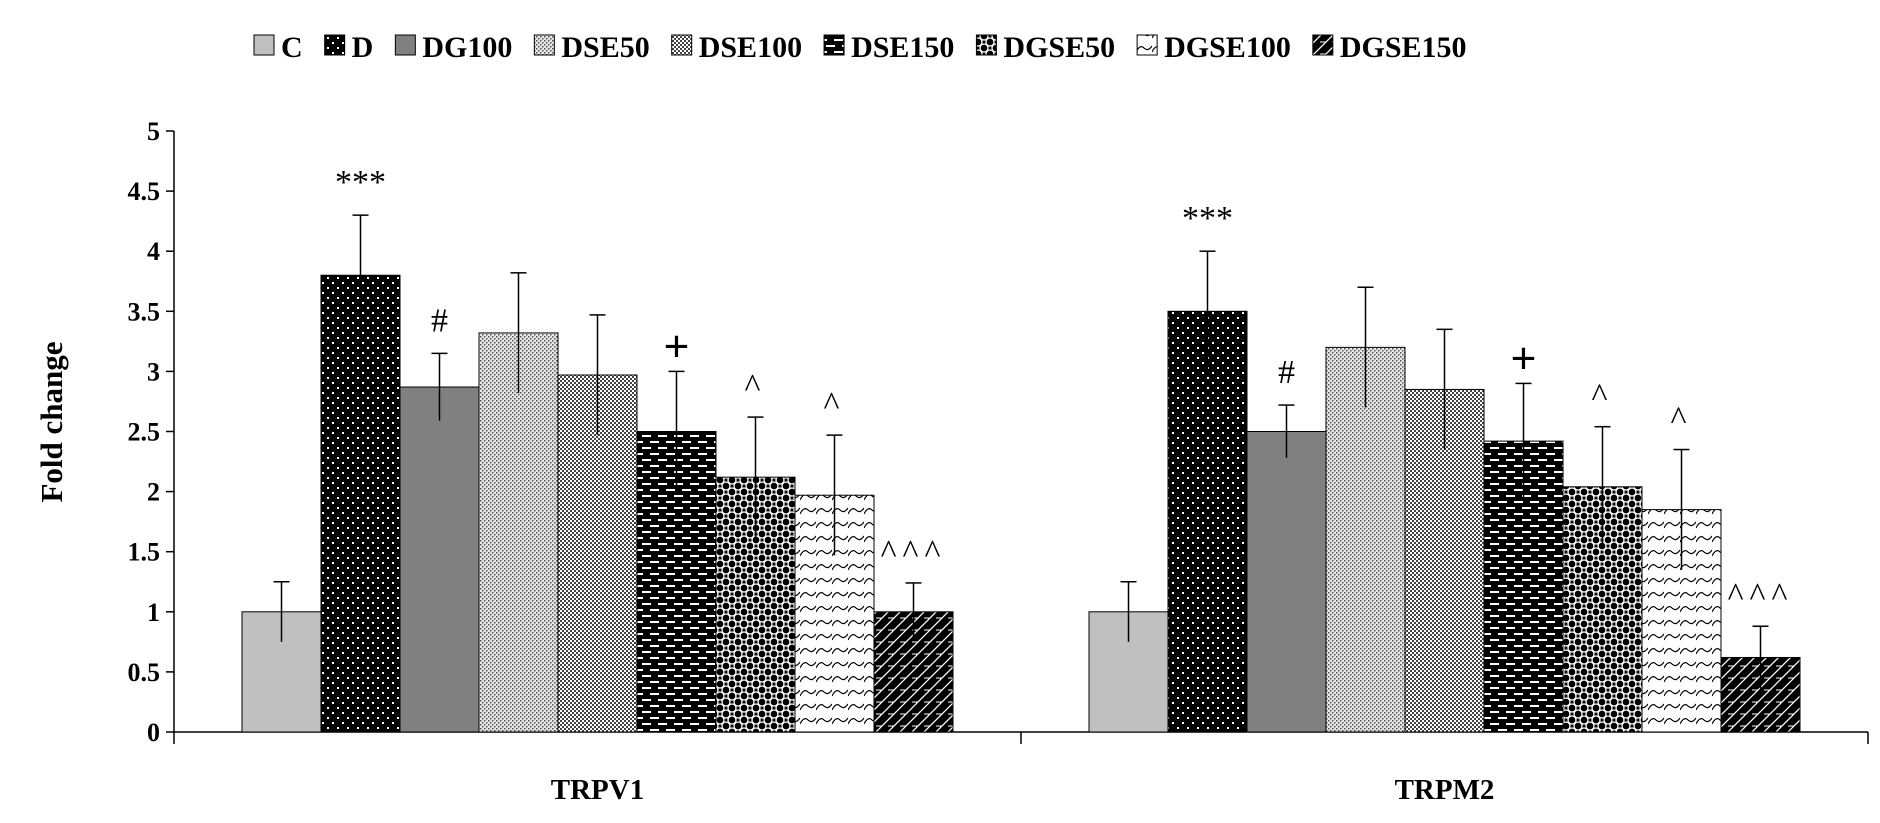 Image resolution: width=1880 pixels, height=823 pixels. Describe the element at coordinates (605, 47) in the screenshot. I see `legend-label-DSE50: DSE50` at that location.